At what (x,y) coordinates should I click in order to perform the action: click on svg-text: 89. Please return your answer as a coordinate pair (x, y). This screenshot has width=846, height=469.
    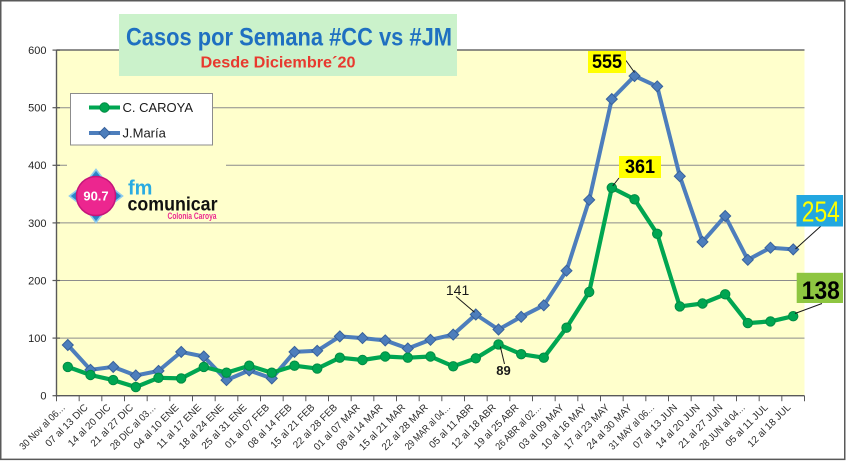
    Looking at the image, I should click on (503, 370).